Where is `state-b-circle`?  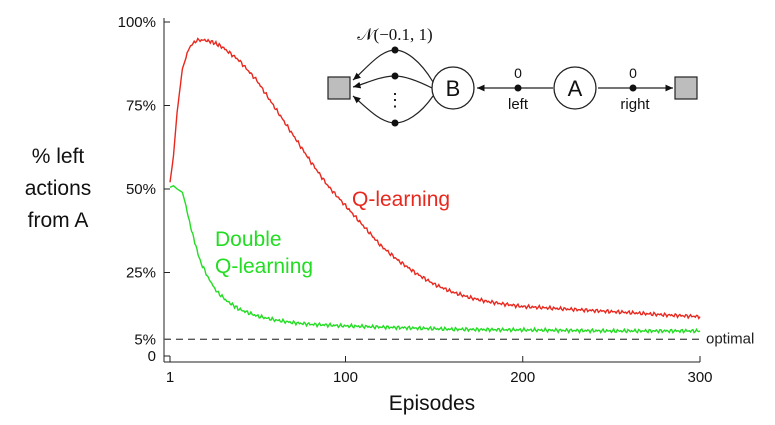 state-b-circle is located at coordinates (453, 88).